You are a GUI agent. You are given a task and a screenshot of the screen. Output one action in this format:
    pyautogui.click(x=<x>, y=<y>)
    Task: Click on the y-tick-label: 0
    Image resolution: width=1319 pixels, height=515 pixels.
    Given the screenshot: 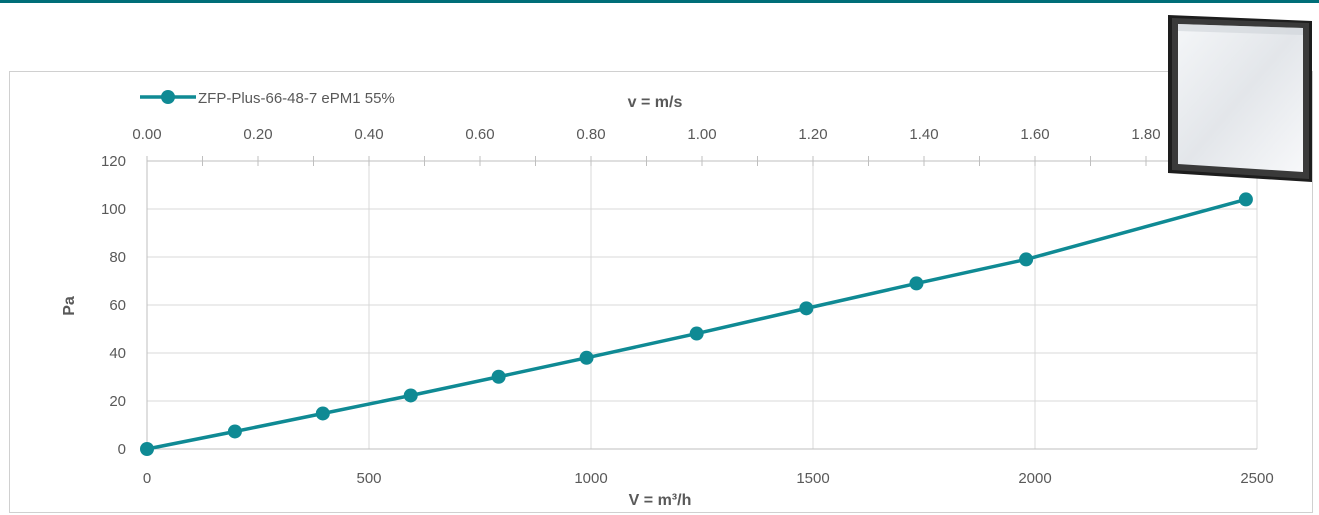 What is the action you would take?
    pyautogui.click(x=122, y=449)
    